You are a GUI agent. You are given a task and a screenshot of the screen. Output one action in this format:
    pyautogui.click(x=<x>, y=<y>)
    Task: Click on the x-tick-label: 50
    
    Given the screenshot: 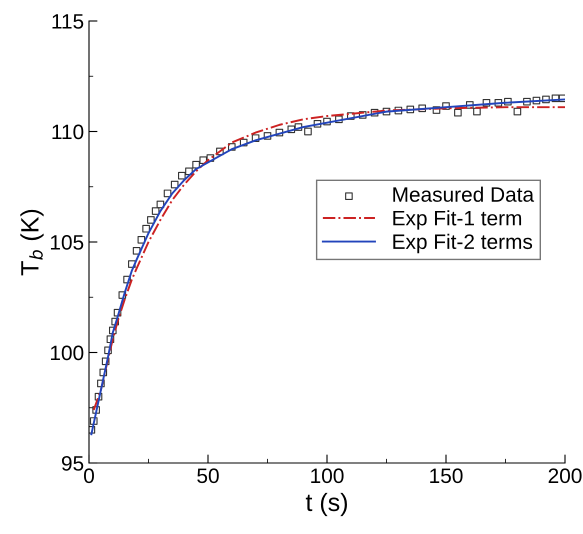 What is the action you would take?
    pyautogui.click(x=208, y=476)
    